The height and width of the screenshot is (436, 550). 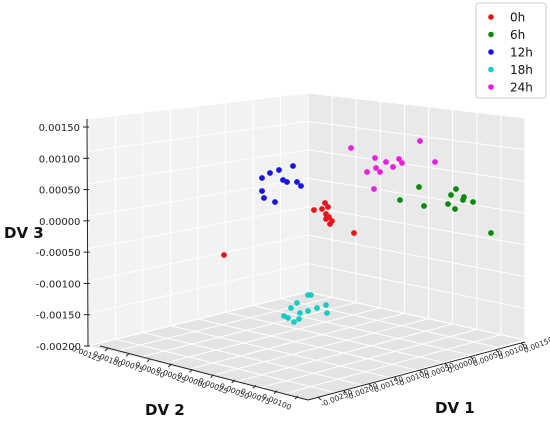 I want to click on z-axis-title: DV 3, so click(x=24, y=233).